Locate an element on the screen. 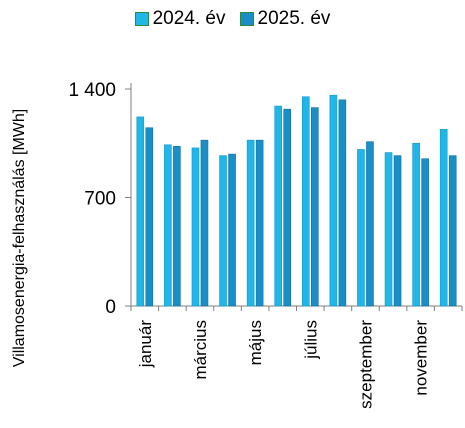 The image size is (465, 428). y-tick-label: 1 400 is located at coordinates (92, 90).